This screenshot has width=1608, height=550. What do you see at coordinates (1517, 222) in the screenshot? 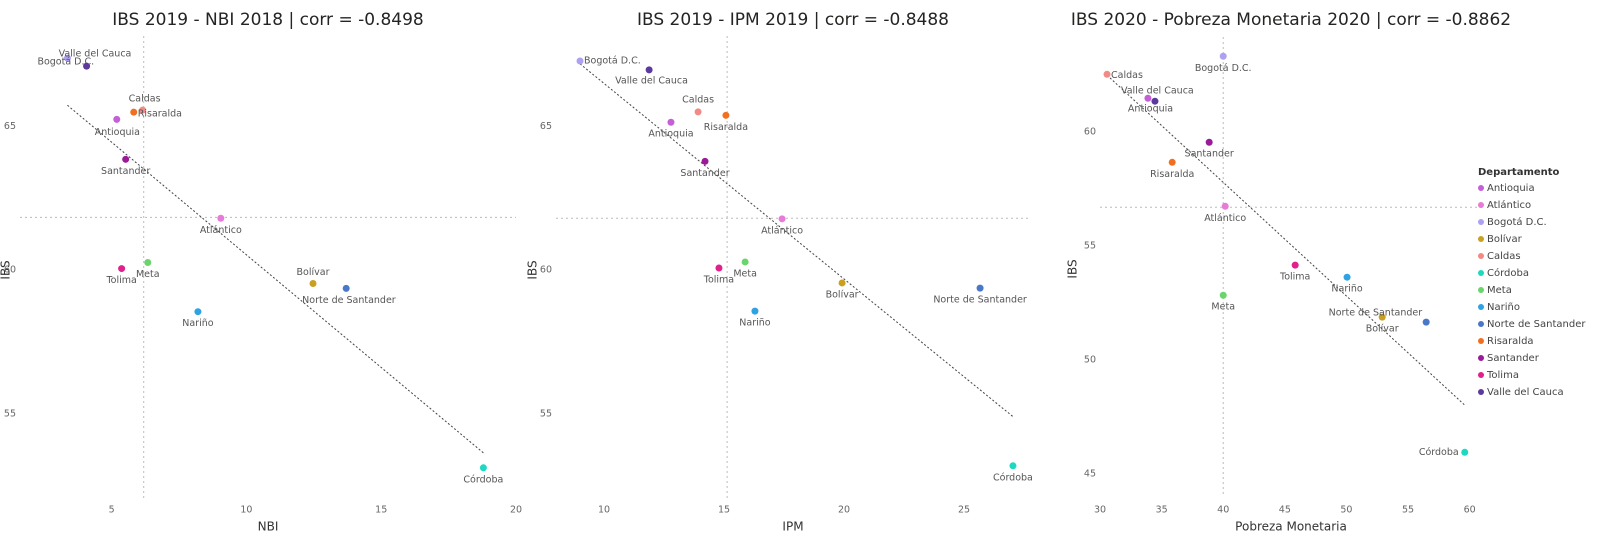
I see `legend-label: Bogotá D.C.` at bounding box center [1517, 222].